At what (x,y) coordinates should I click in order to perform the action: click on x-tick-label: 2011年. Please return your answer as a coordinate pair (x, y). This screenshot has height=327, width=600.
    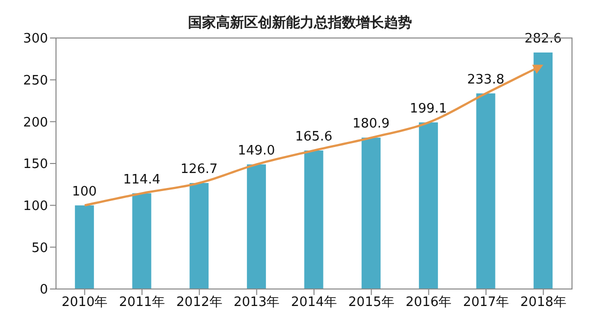
    Looking at the image, I should click on (142, 302).